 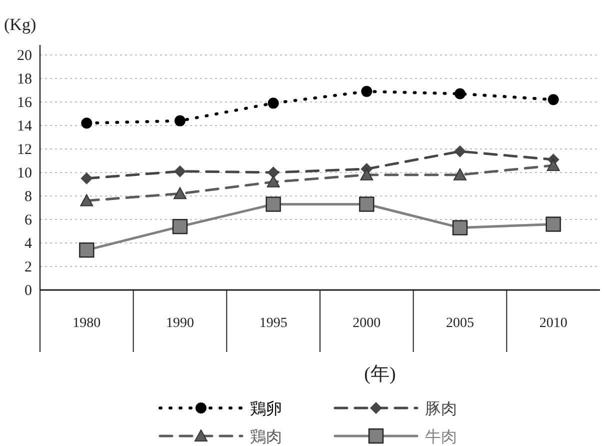 What do you see at coordinates (28, 220) in the screenshot?
I see `y-tick-label: 6` at bounding box center [28, 220].